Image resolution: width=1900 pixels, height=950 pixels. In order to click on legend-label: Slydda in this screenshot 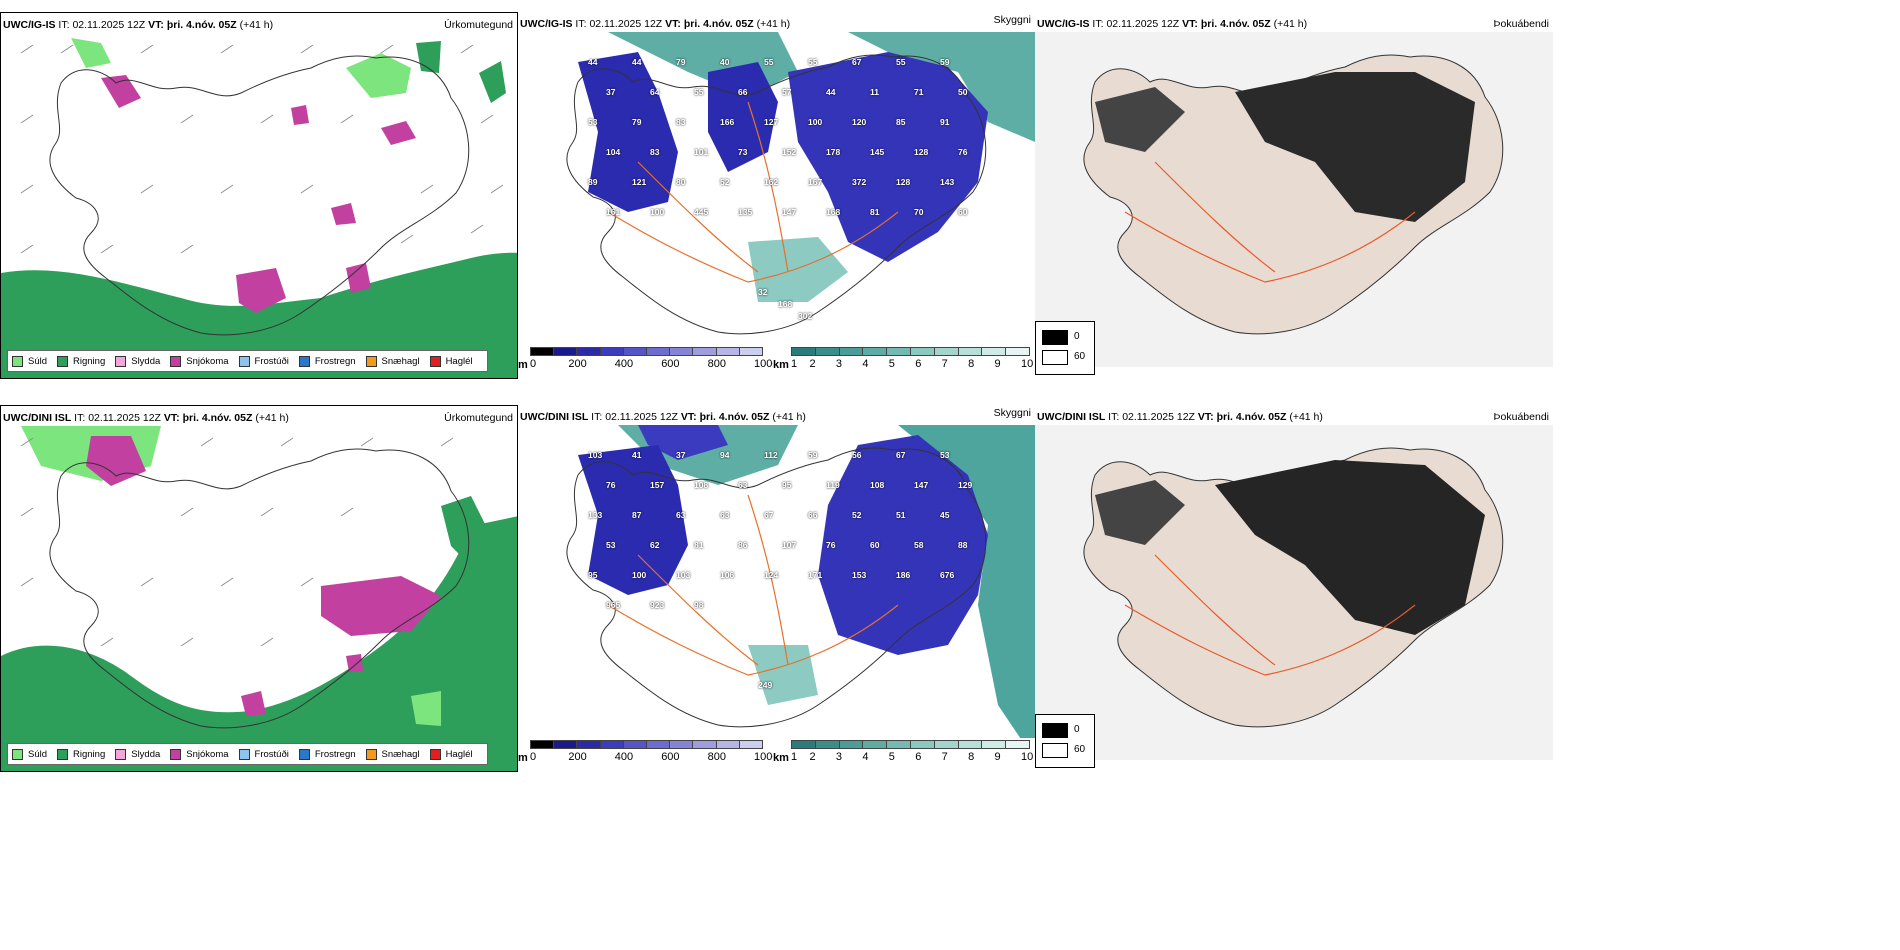, I will do `click(146, 754)`.